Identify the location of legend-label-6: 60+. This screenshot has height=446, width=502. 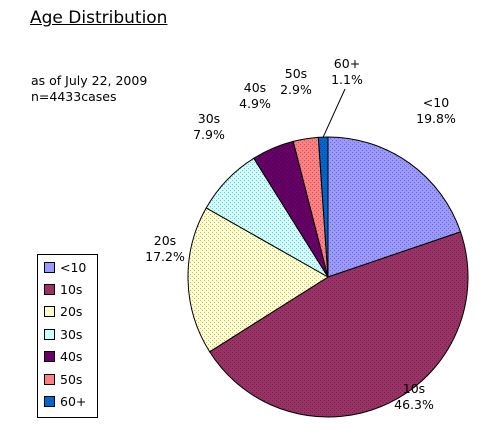
(73, 401).